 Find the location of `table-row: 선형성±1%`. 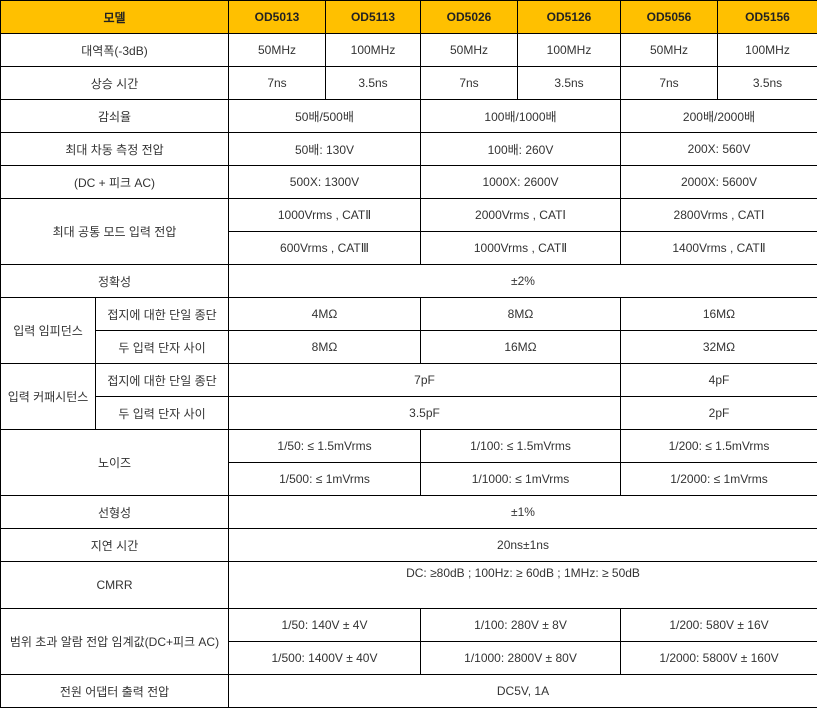

table-row: 선형성±1% is located at coordinates (409, 512).